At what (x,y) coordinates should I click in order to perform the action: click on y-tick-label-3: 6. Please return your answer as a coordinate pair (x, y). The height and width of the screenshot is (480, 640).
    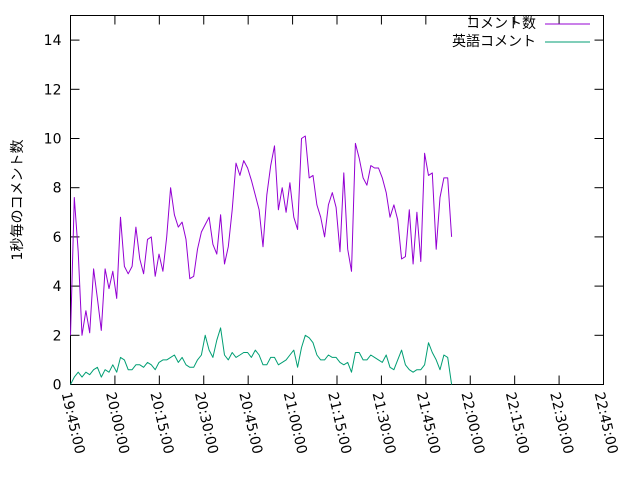
    Looking at the image, I should click on (57, 238).